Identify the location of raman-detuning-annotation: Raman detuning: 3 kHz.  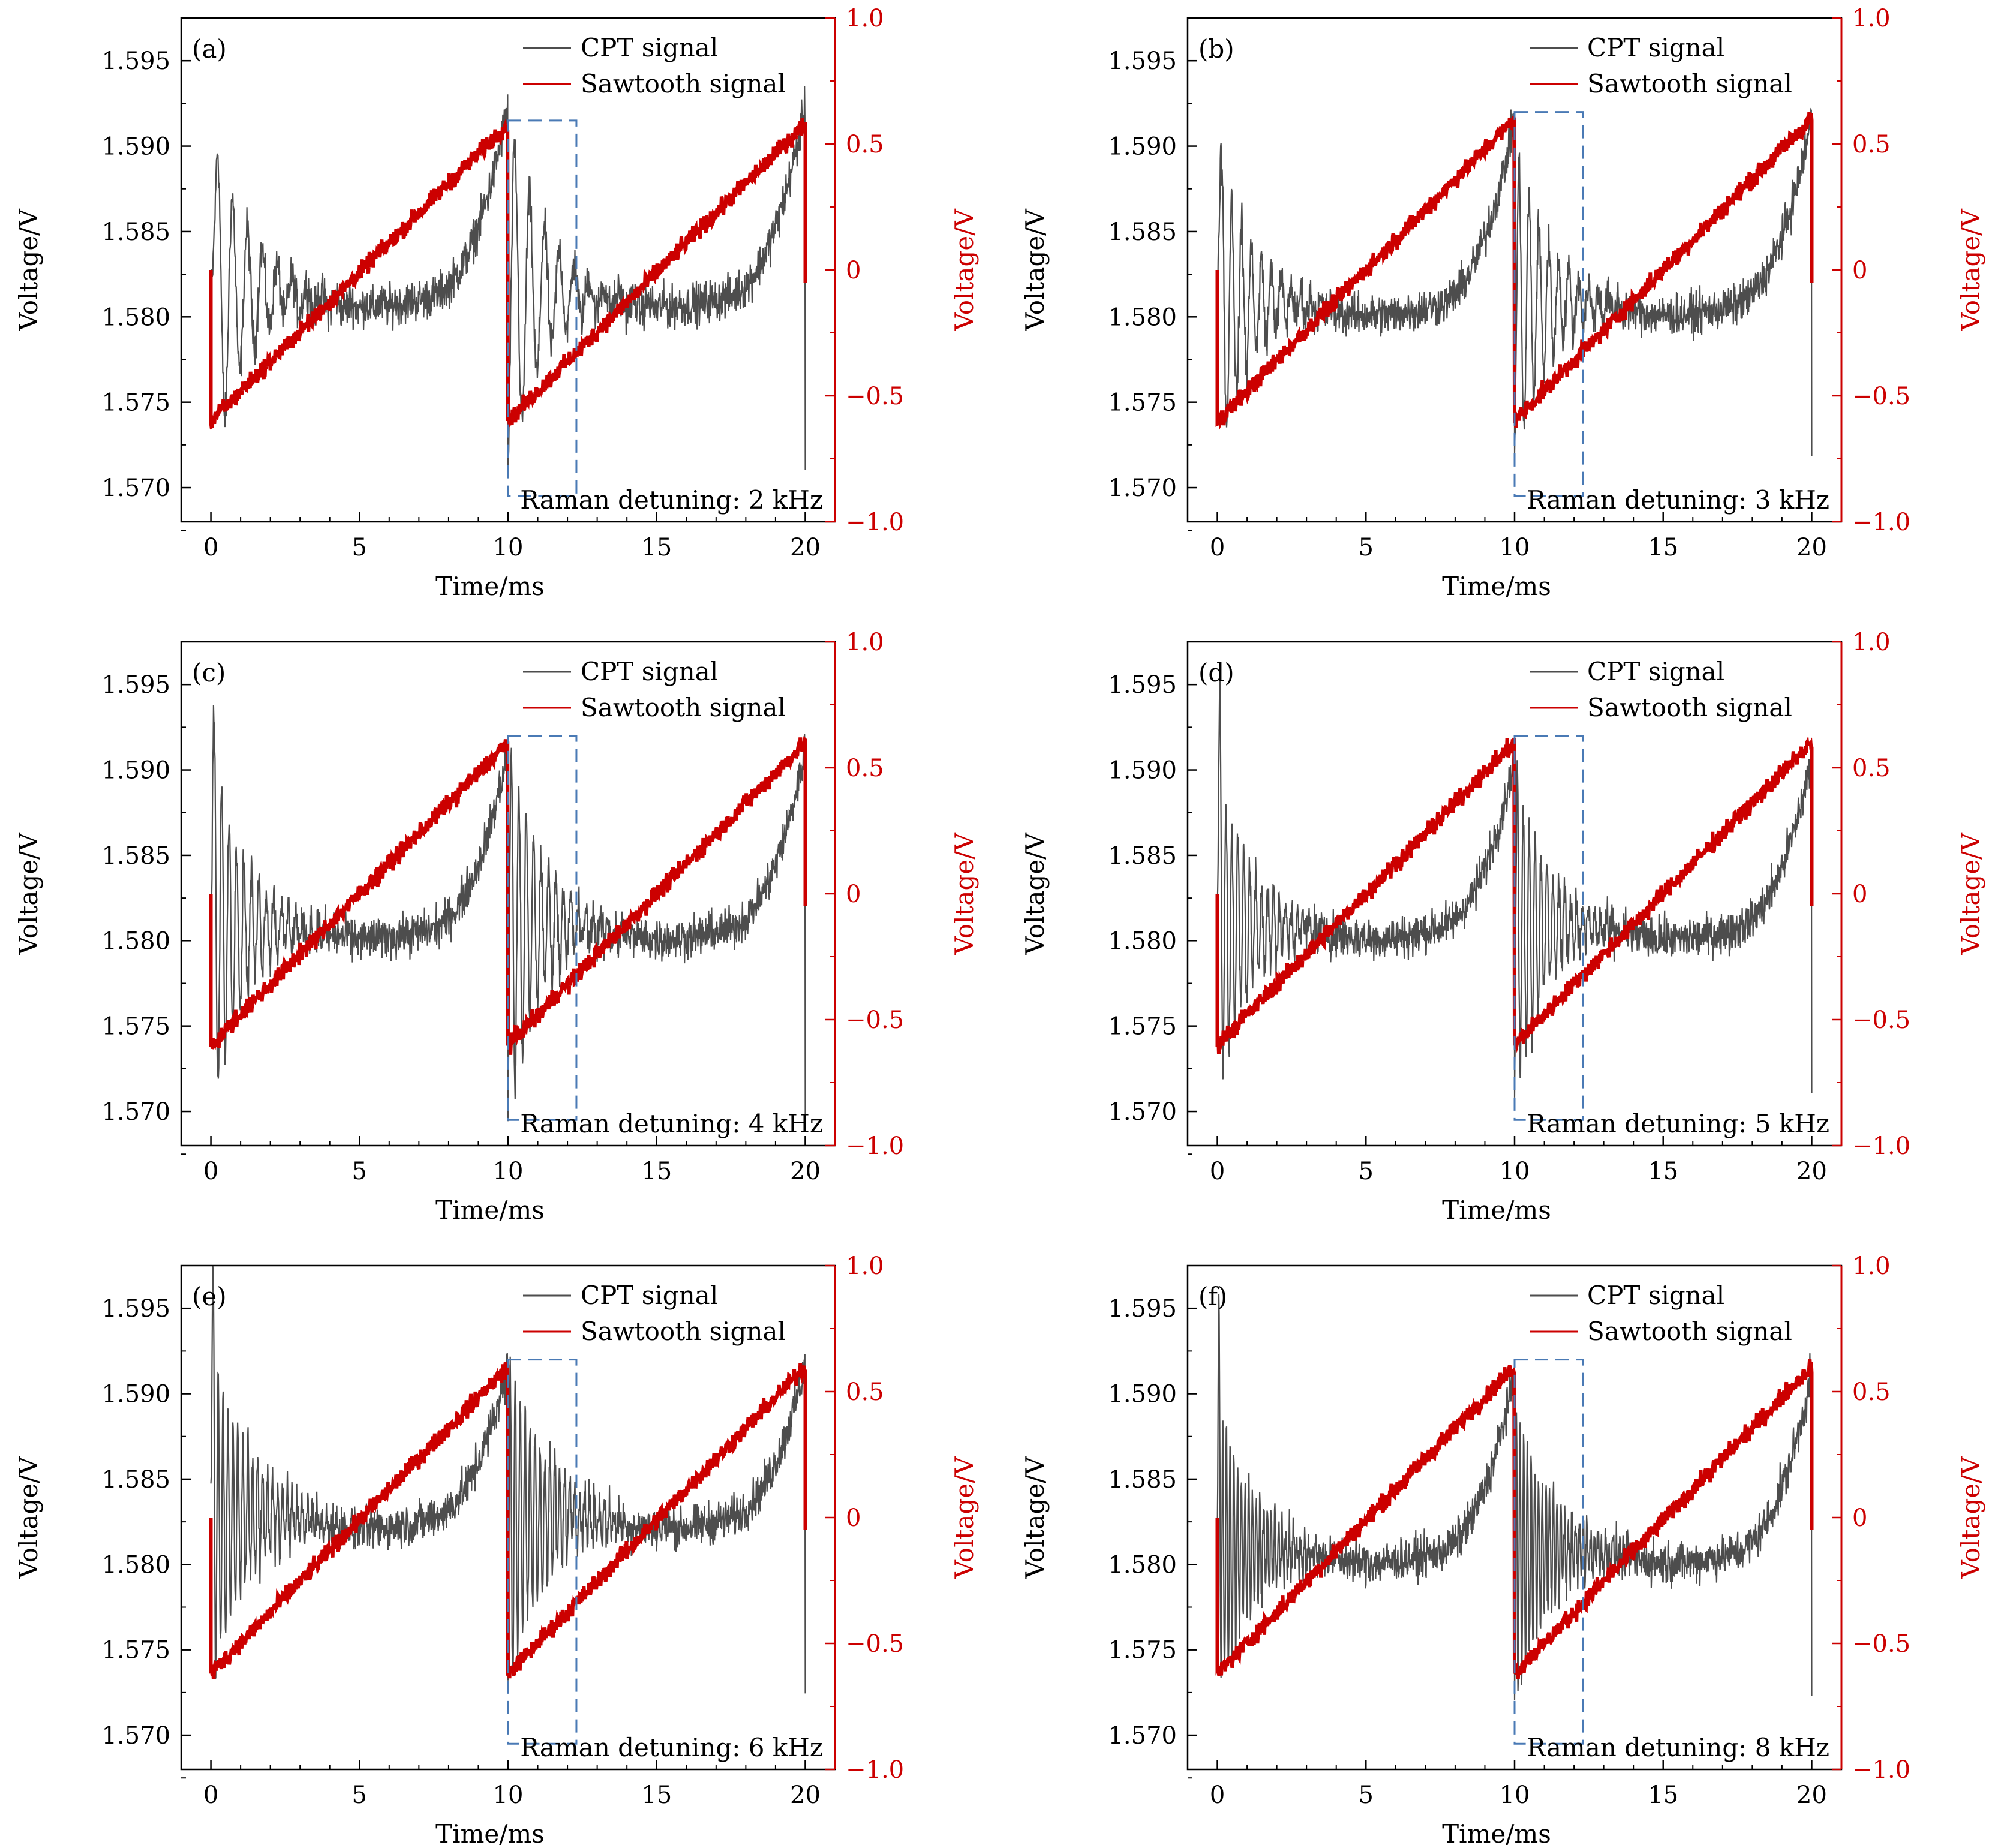
(1678, 500).